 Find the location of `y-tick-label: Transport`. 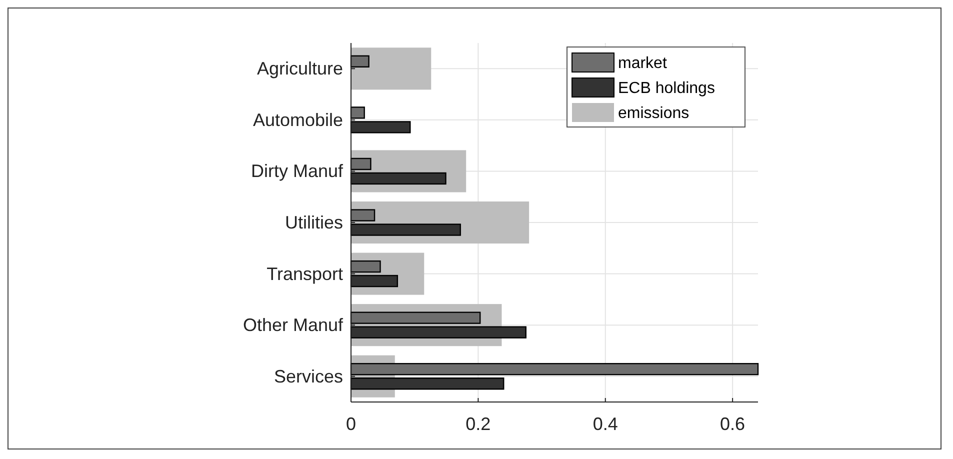

y-tick-label: Transport is located at coordinates (304, 274).